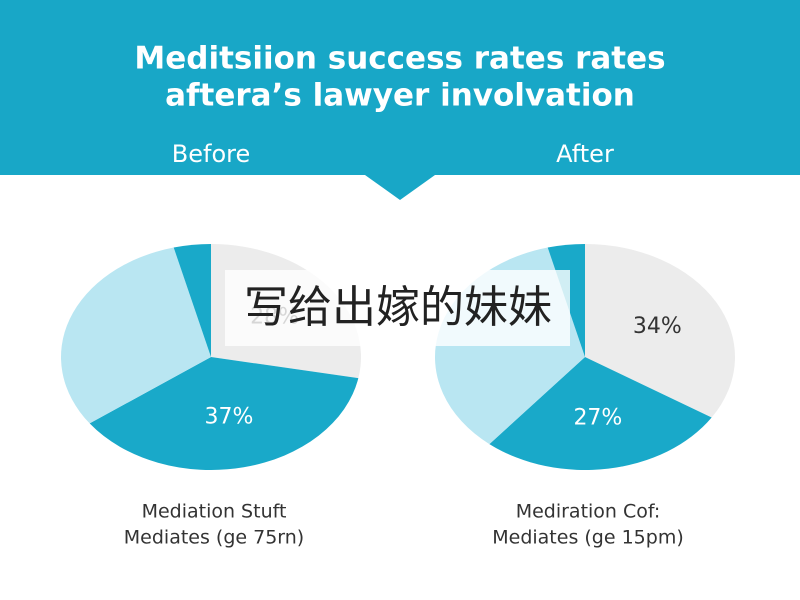  Describe the element at coordinates (657, 326) in the screenshot. I see `slice-label: 34%` at that location.